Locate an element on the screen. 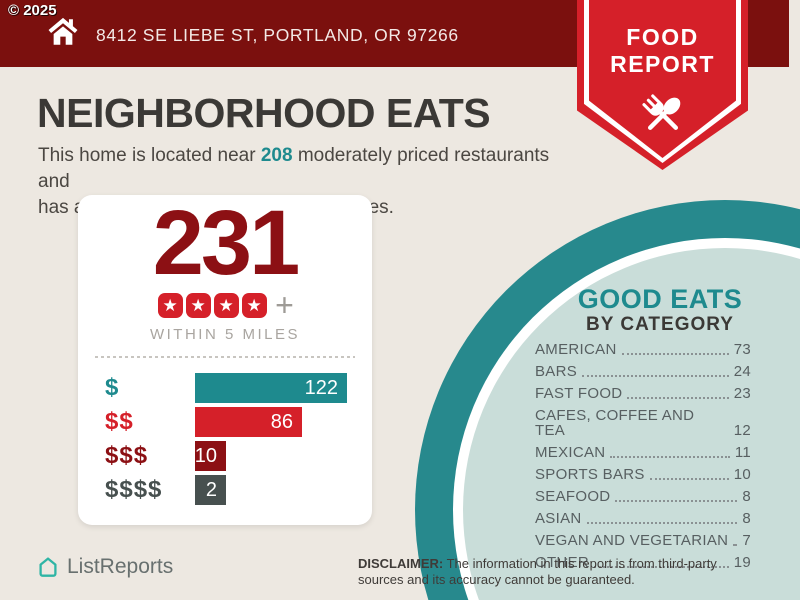  category-count: 12 is located at coordinates (742, 430).